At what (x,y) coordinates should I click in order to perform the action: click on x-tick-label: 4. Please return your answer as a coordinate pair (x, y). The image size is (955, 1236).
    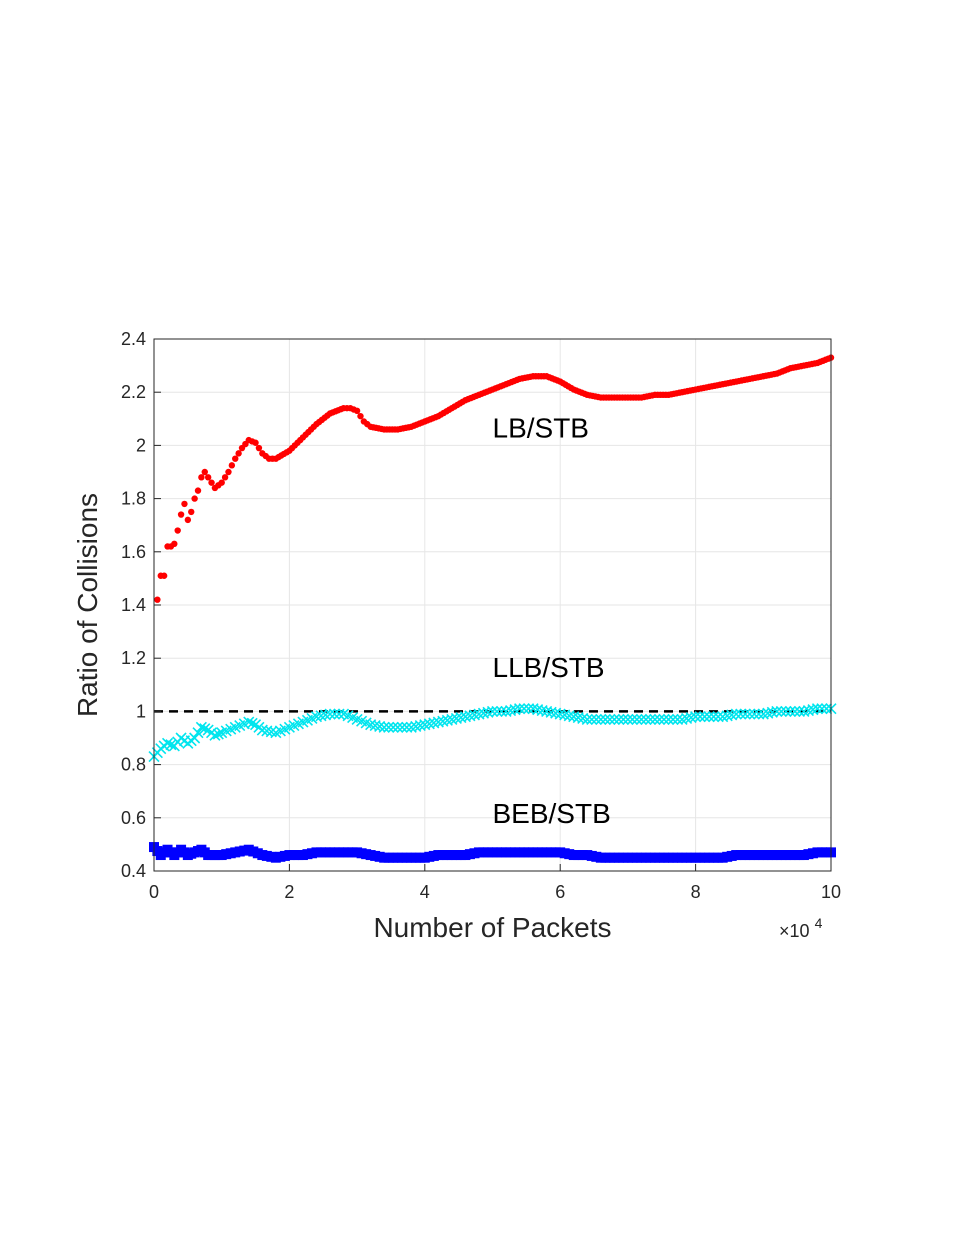
    Looking at the image, I should click on (425, 892).